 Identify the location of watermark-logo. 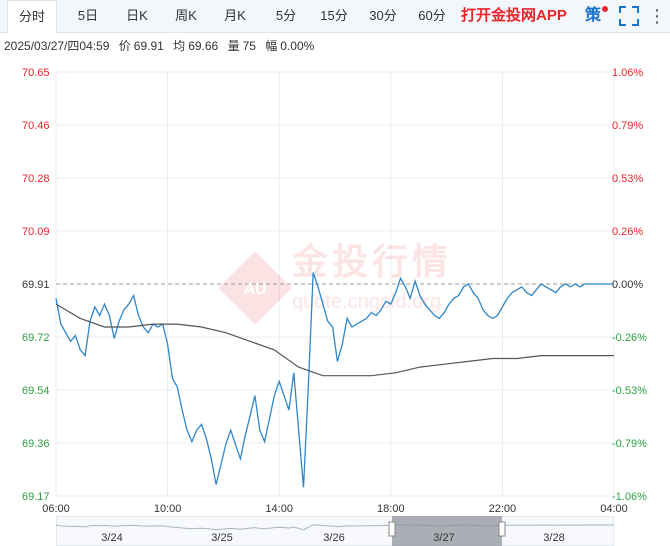
(255, 288).